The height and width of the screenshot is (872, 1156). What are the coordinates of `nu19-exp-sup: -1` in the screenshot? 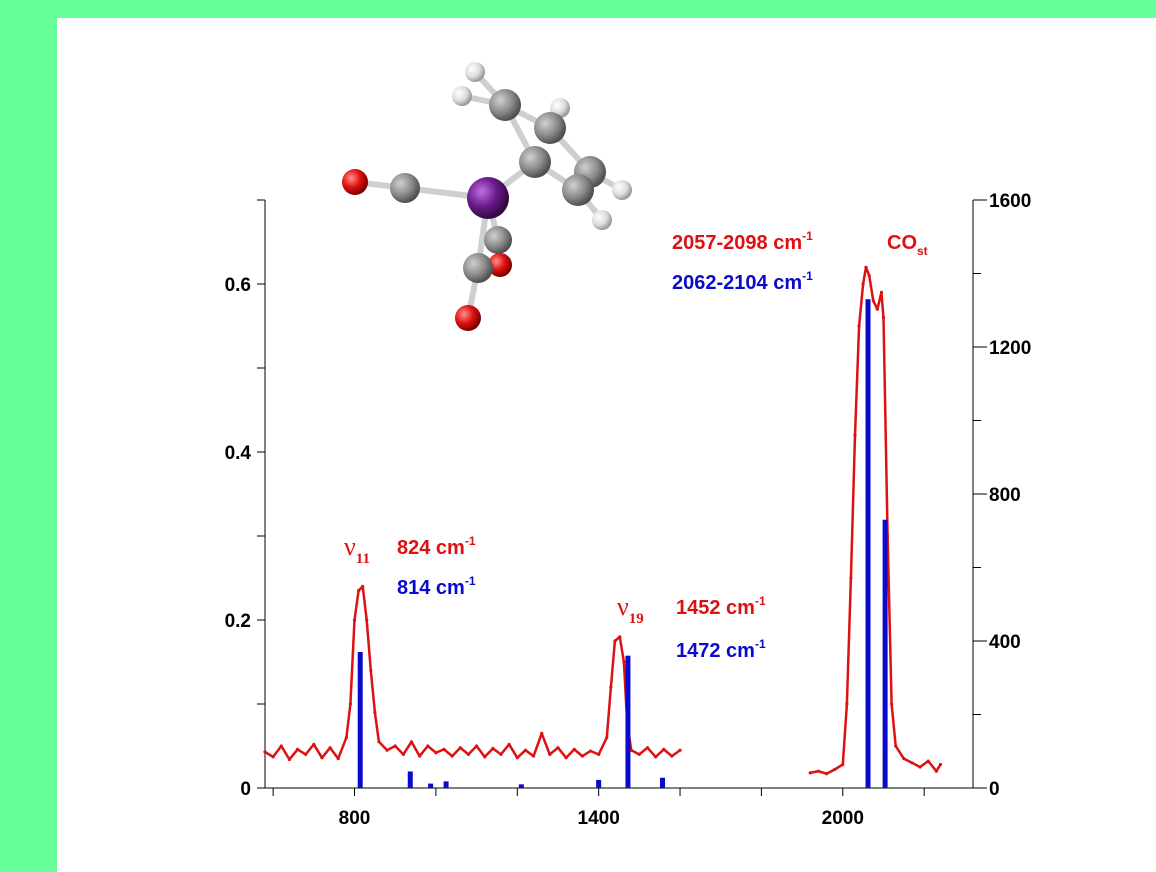 It's located at (760, 601).